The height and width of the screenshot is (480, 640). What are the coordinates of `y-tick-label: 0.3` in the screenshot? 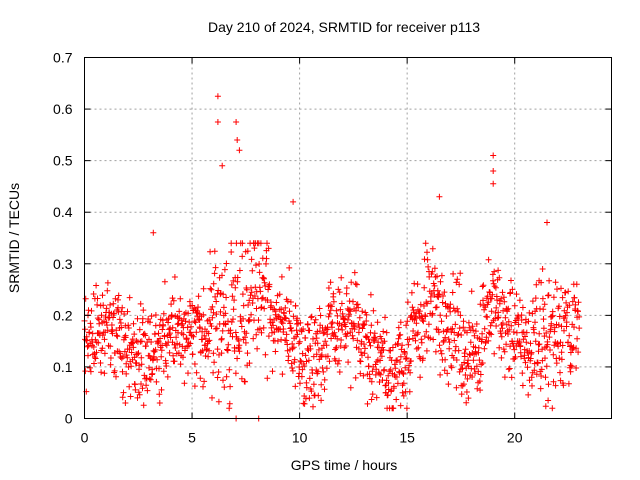 It's located at (63, 264).